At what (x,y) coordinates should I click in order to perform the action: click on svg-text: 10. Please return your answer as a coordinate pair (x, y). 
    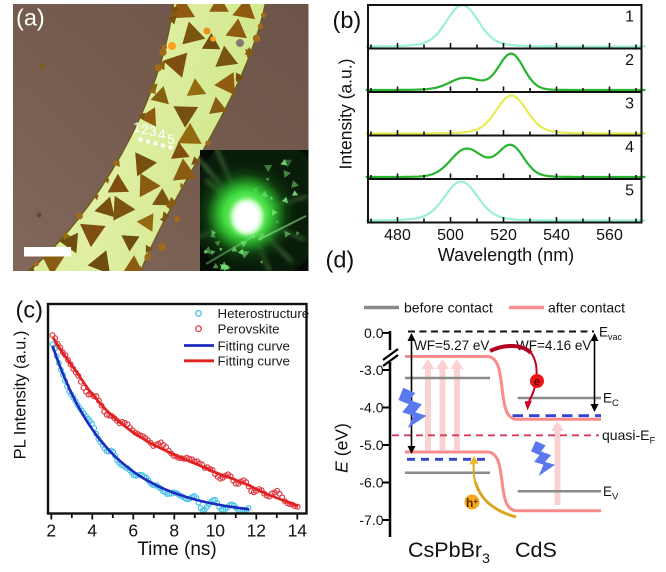
    Looking at the image, I should click on (216, 531).